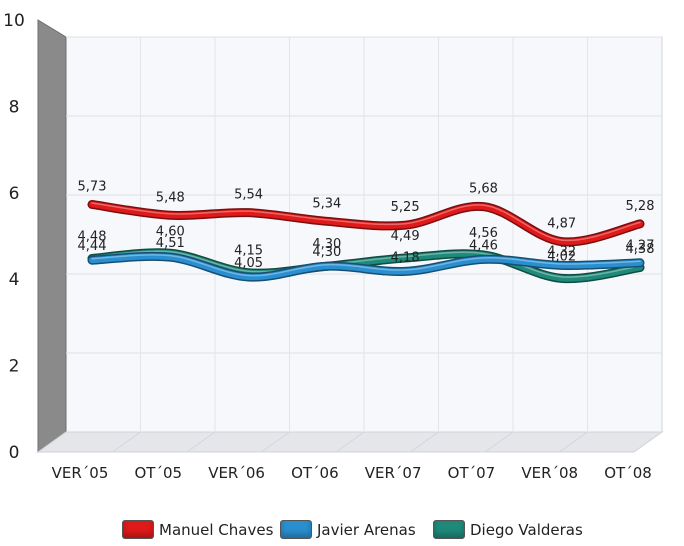 This screenshot has width=684, height=546. Describe the element at coordinates (248, 251) in the screenshot. I see `data-label: 4,15` at that location.